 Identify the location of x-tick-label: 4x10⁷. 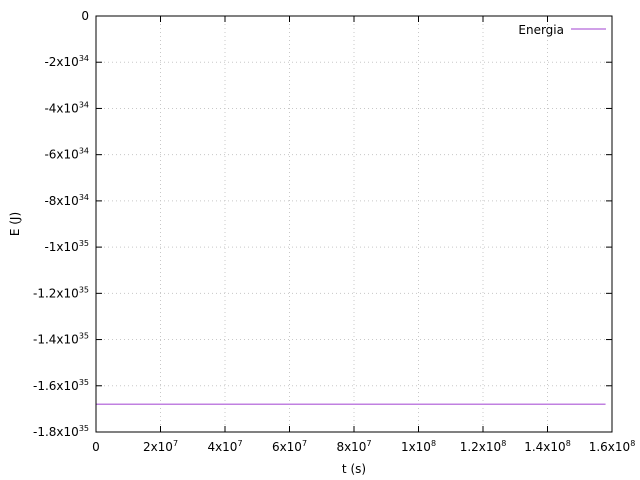
(224, 446).